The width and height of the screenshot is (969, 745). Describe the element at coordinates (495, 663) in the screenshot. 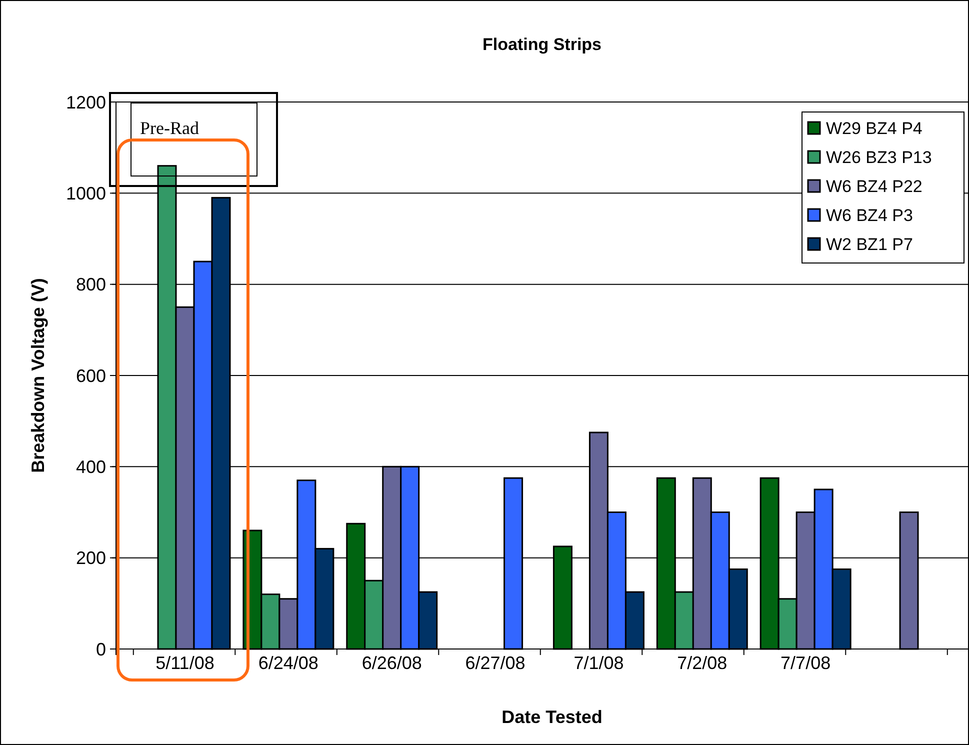

I see `x-tick-label: 6/27/08` at that location.